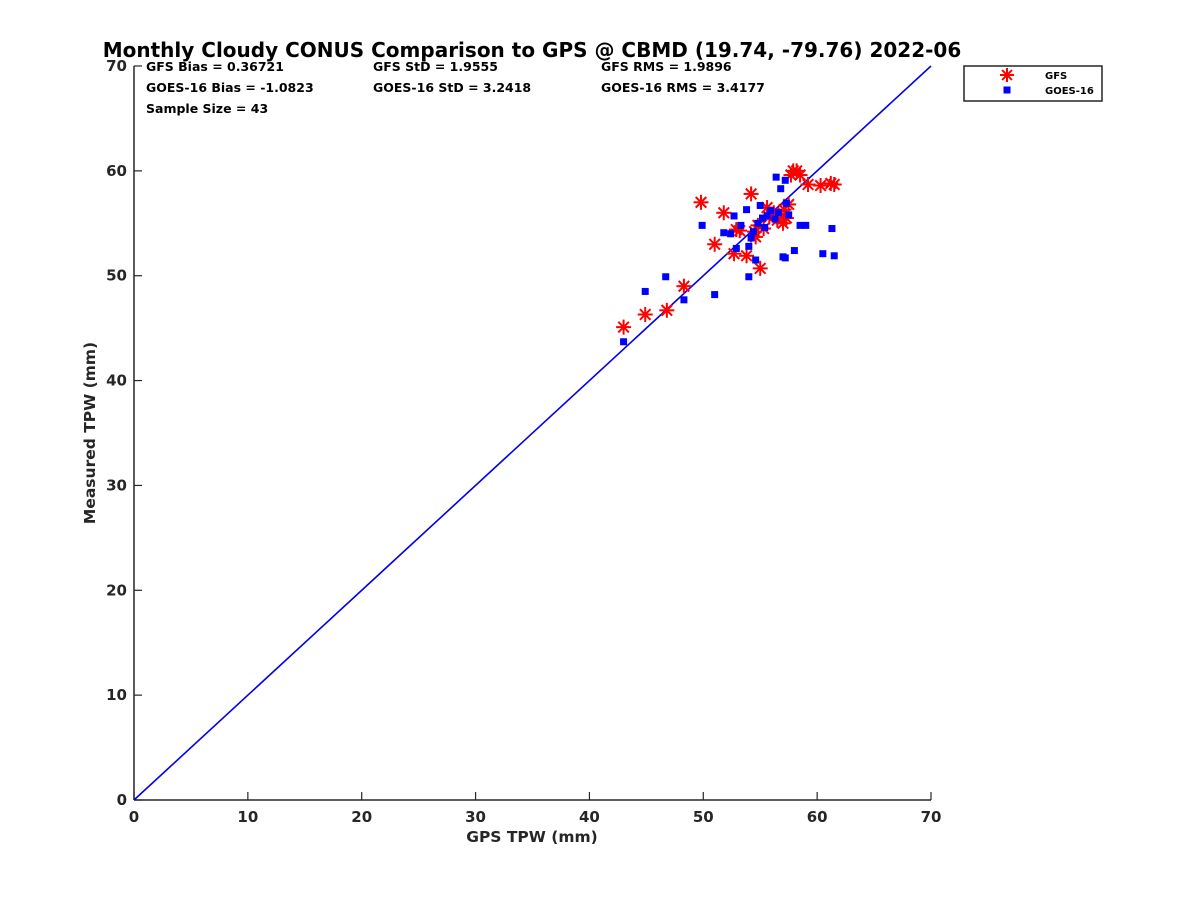 The image size is (1200, 900). What do you see at coordinates (475, 817) in the screenshot?
I see `x-tick-label: 30` at bounding box center [475, 817].